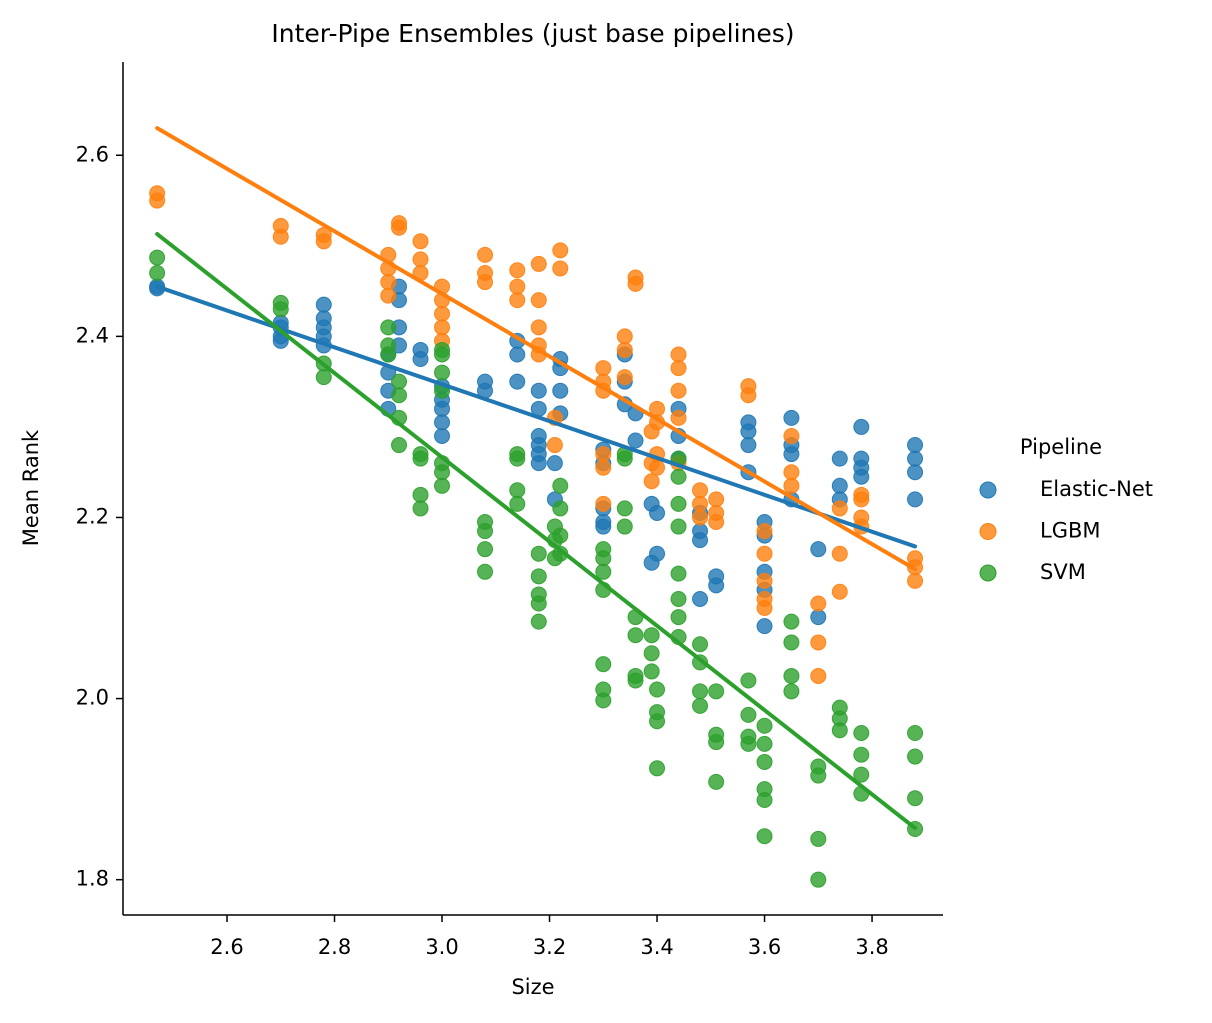  Describe the element at coordinates (92, 698) in the screenshot. I see `y-tick-label: 2.0` at that location.